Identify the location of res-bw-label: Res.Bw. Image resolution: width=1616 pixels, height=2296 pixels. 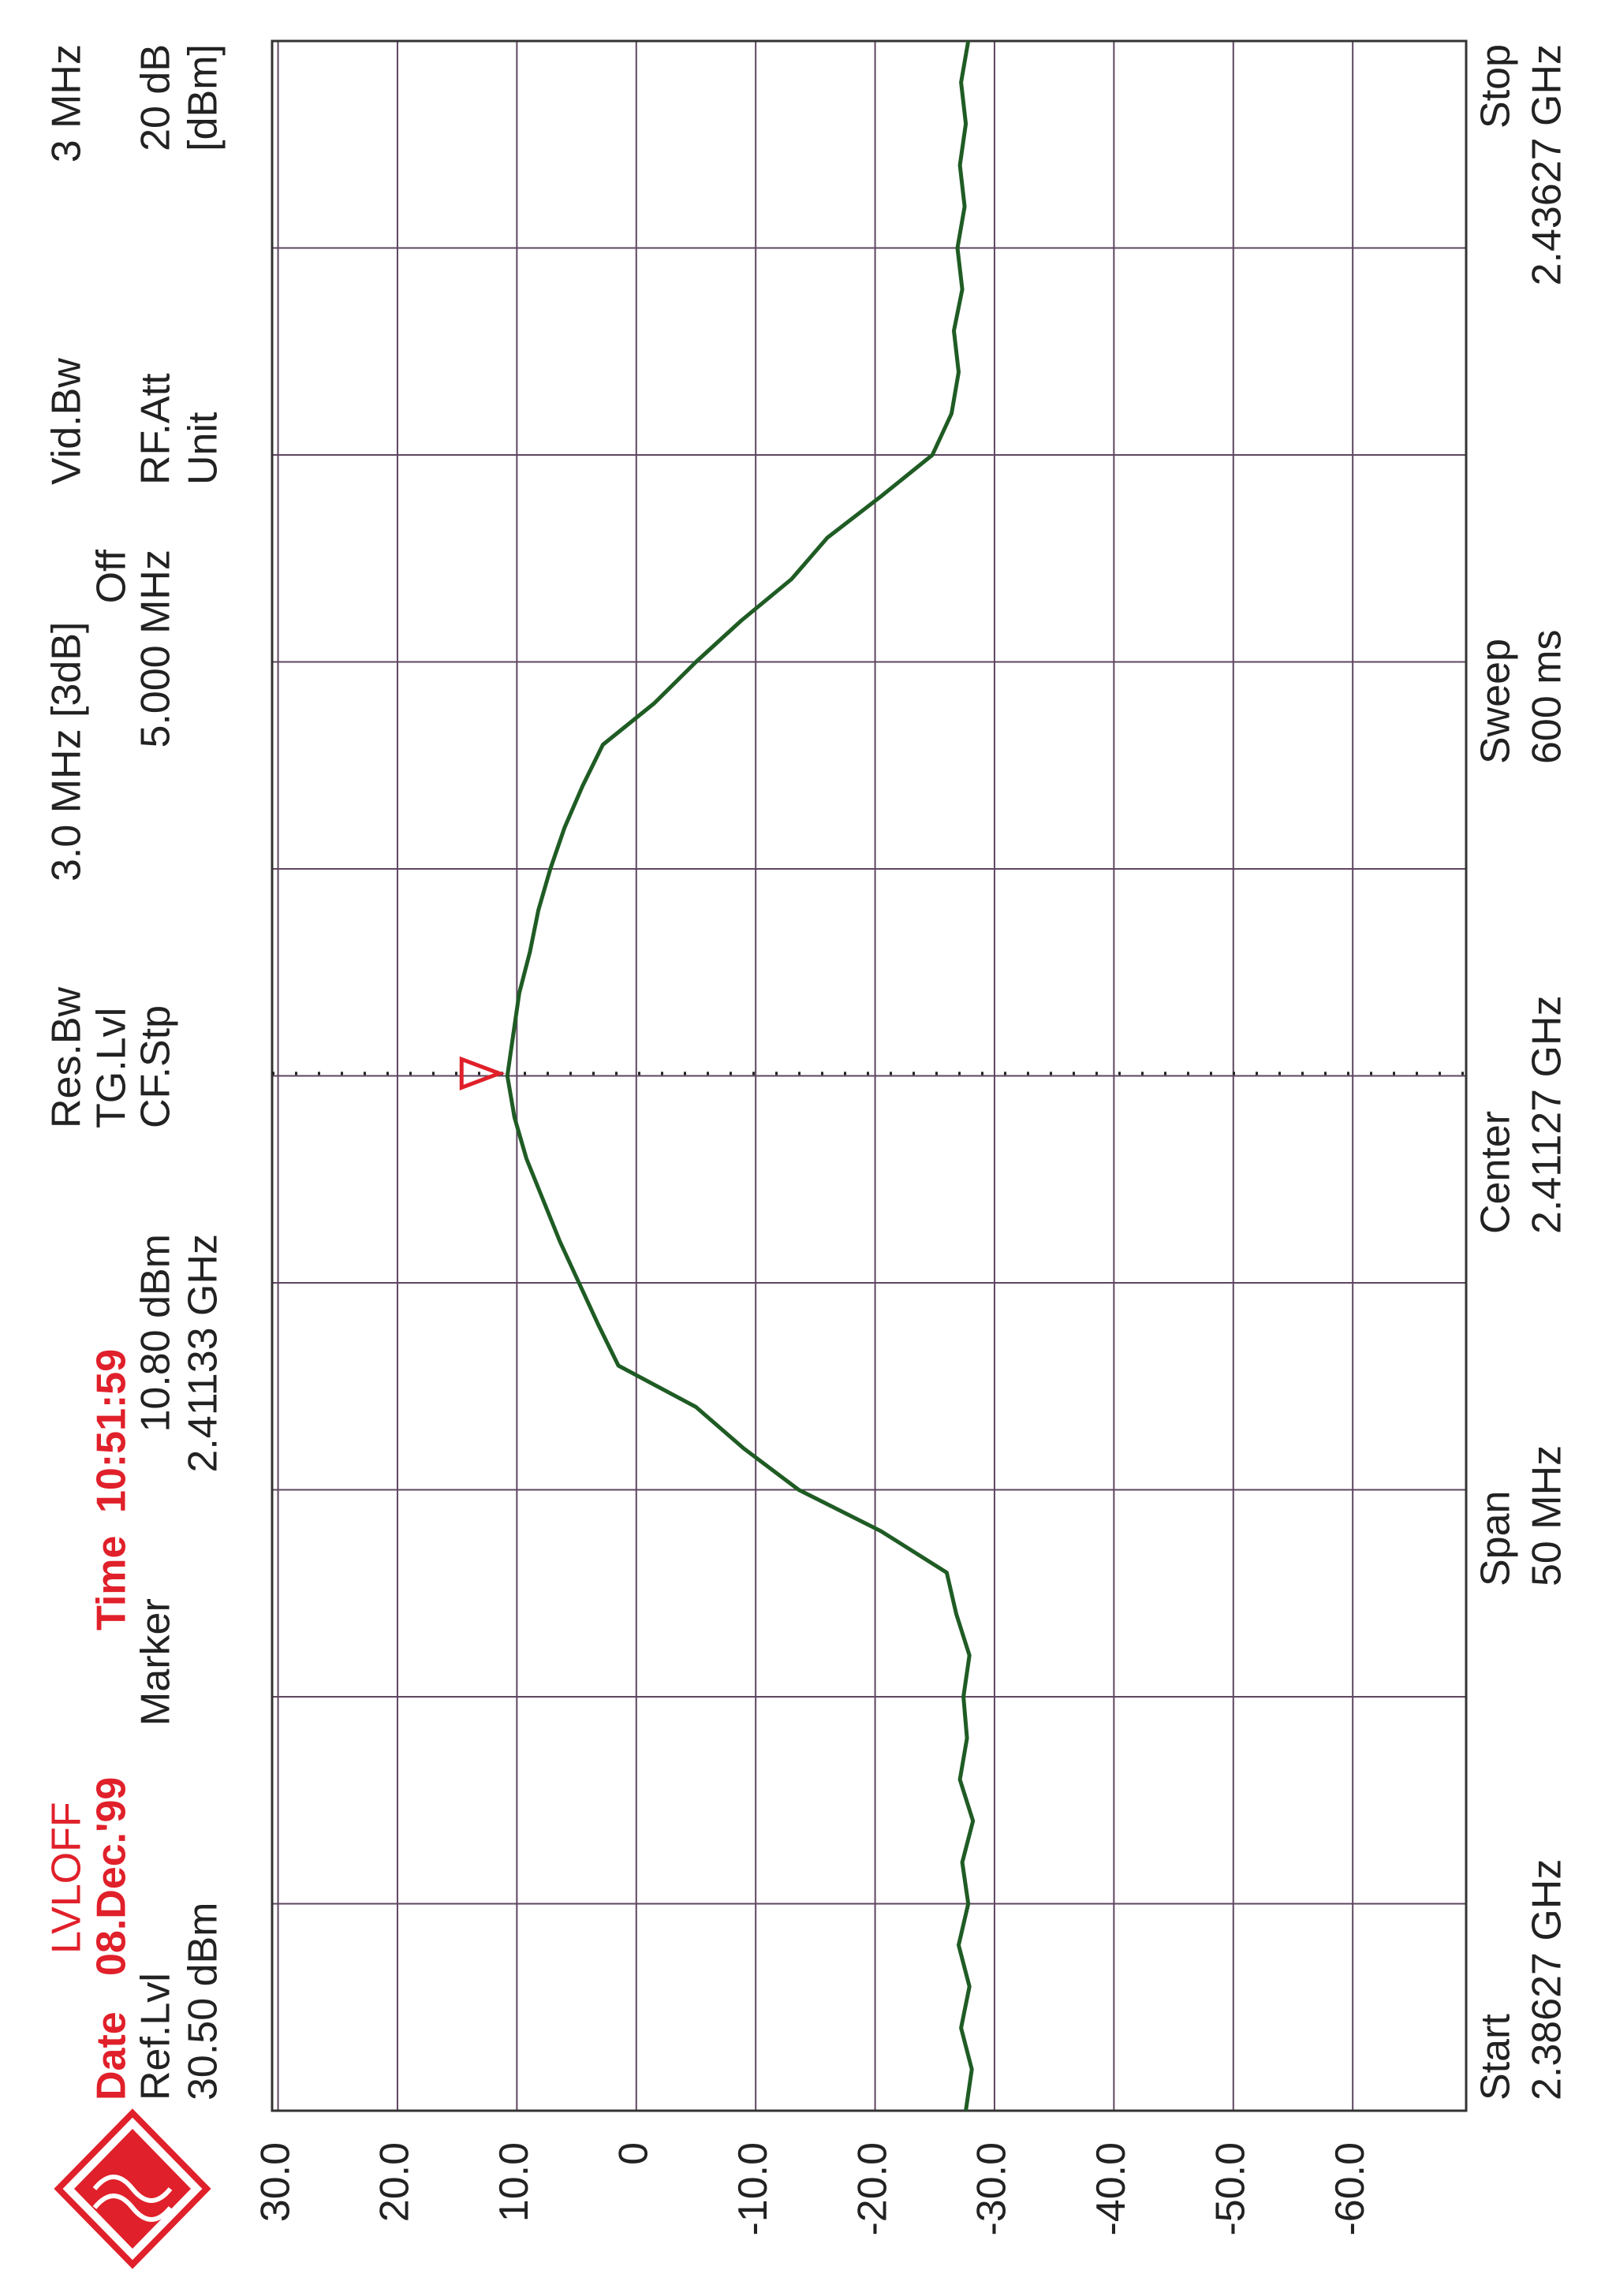
(67, 1057).